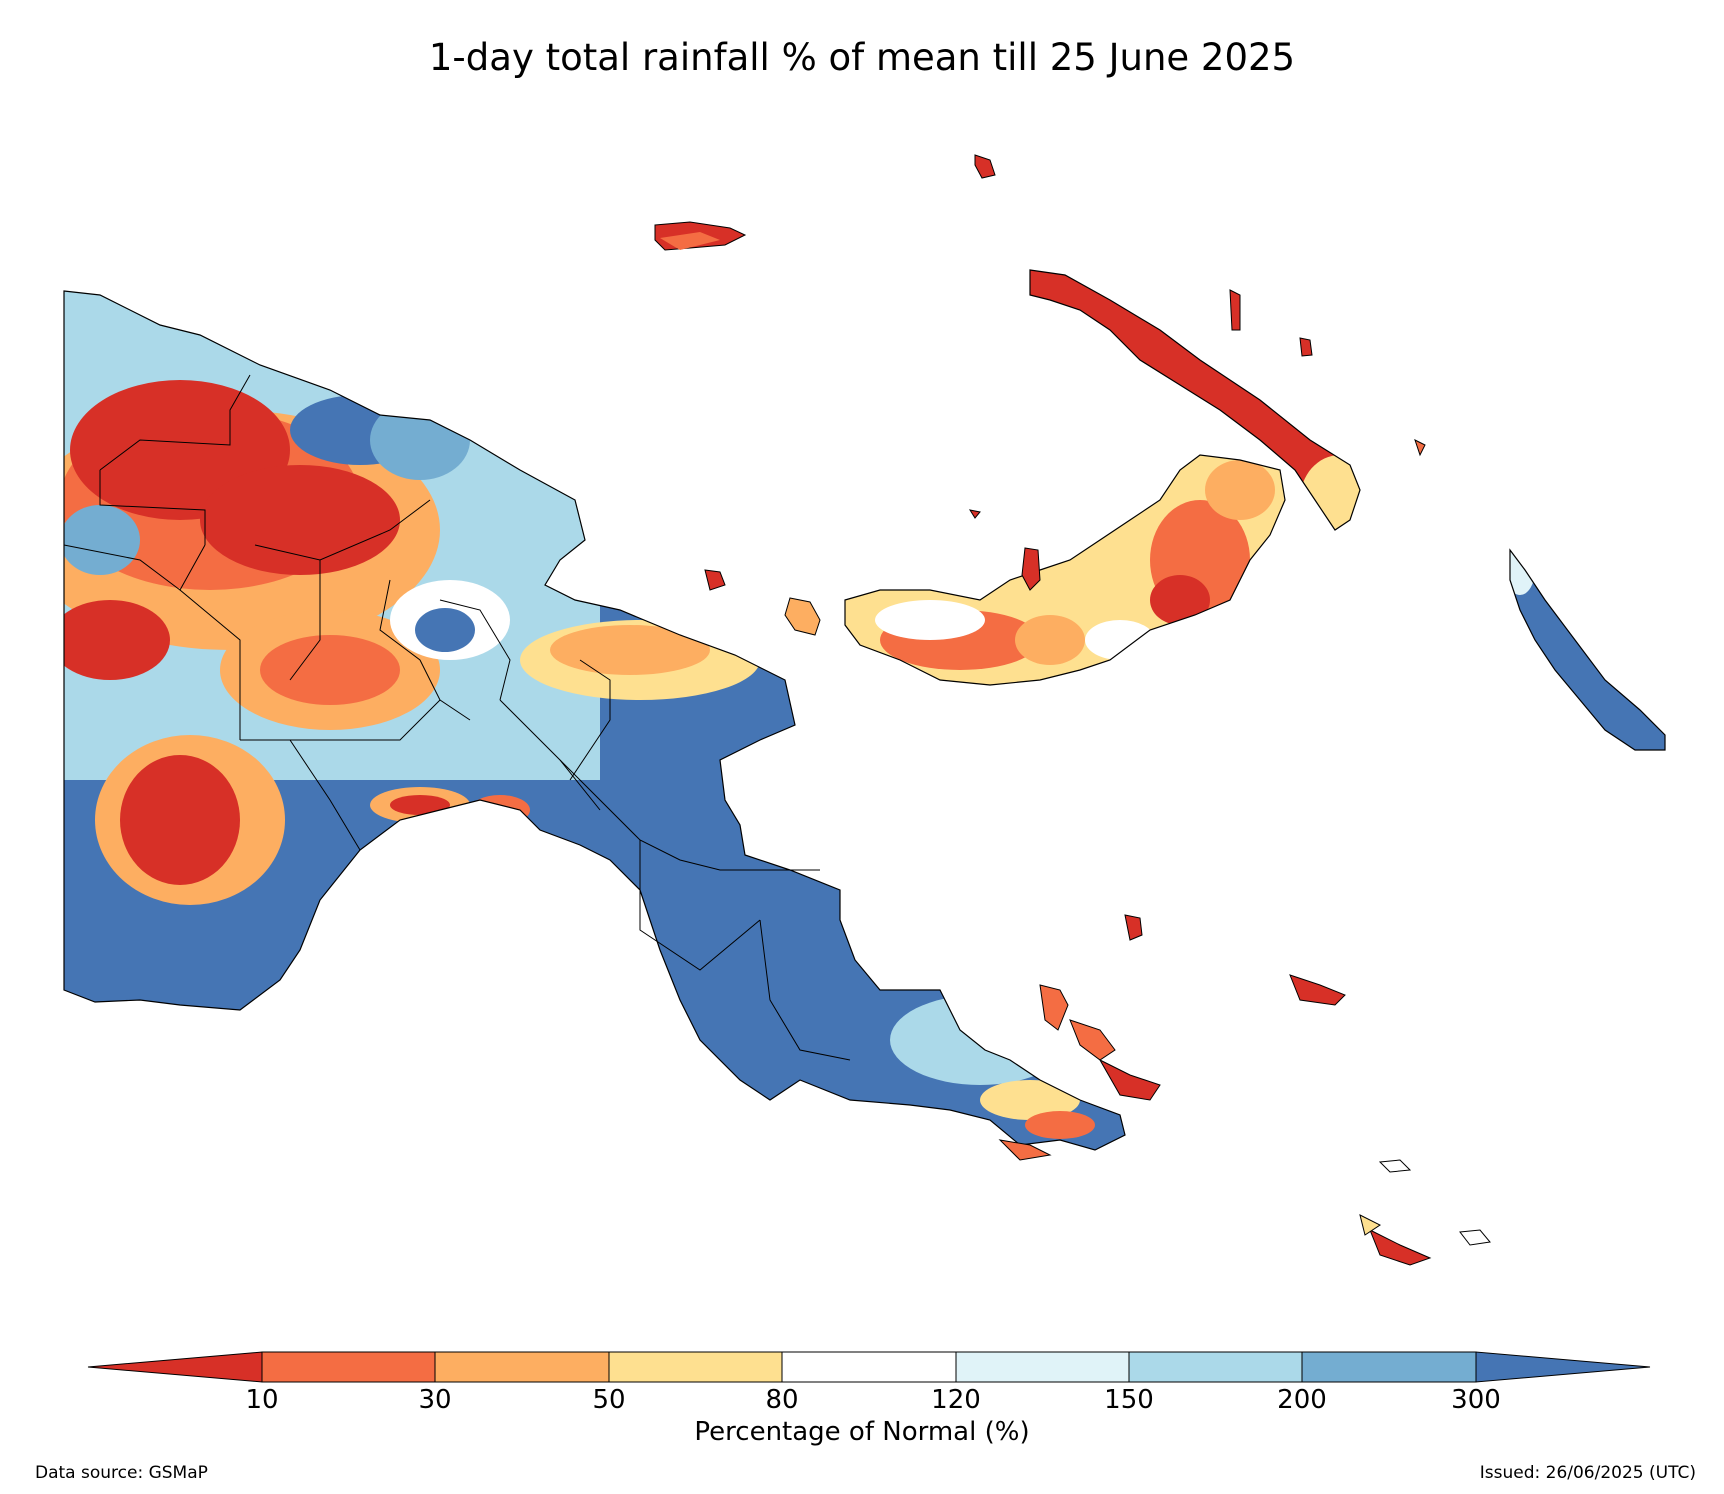 The image size is (1724, 1494). What do you see at coordinates (1587, 1473) in the screenshot?
I see `issued-date: Issued: 26/06/2025 (UTC)` at bounding box center [1587, 1473].